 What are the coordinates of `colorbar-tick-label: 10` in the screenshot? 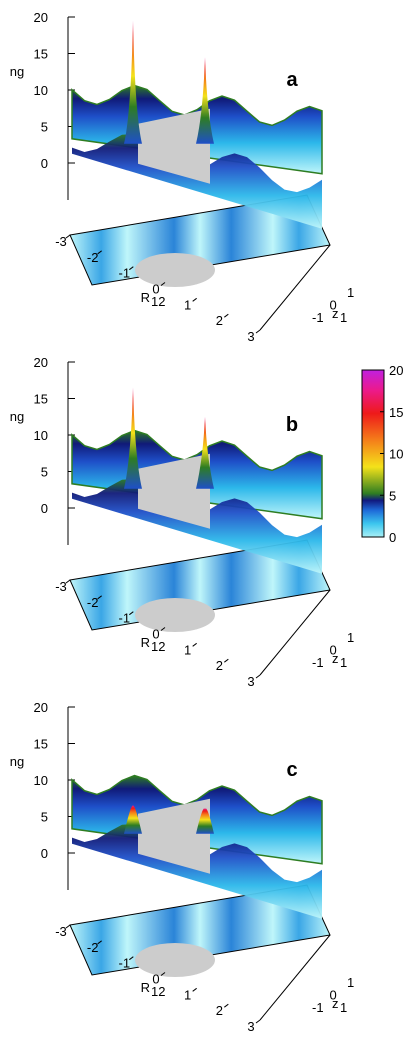 It's located at (396, 454).